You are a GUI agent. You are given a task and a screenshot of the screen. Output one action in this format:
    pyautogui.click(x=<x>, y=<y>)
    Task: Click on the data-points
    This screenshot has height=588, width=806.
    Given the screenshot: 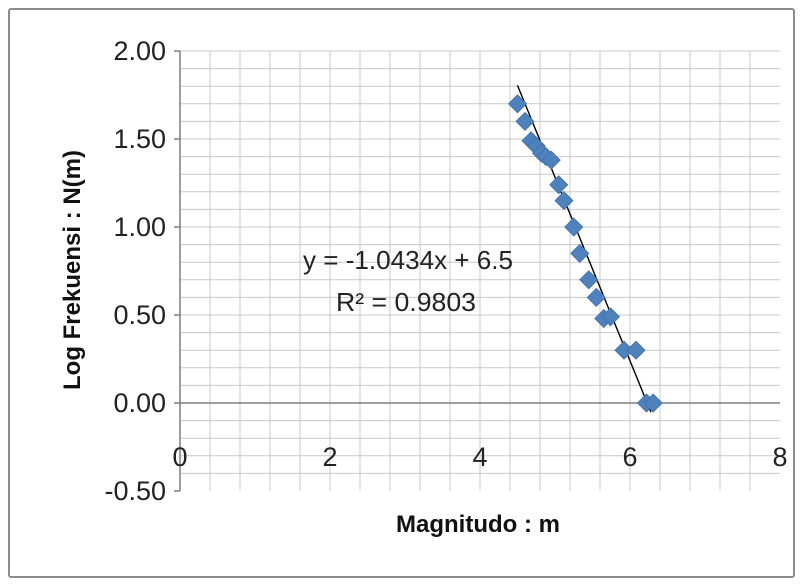 What is the action you would take?
    pyautogui.click(x=585, y=253)
    